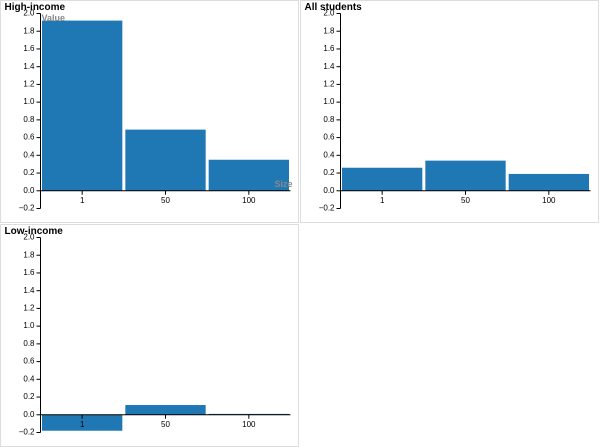  Describe the element at coordinates (283, 184) in the screenshot. I see `x-axis-title: Size` at that location.